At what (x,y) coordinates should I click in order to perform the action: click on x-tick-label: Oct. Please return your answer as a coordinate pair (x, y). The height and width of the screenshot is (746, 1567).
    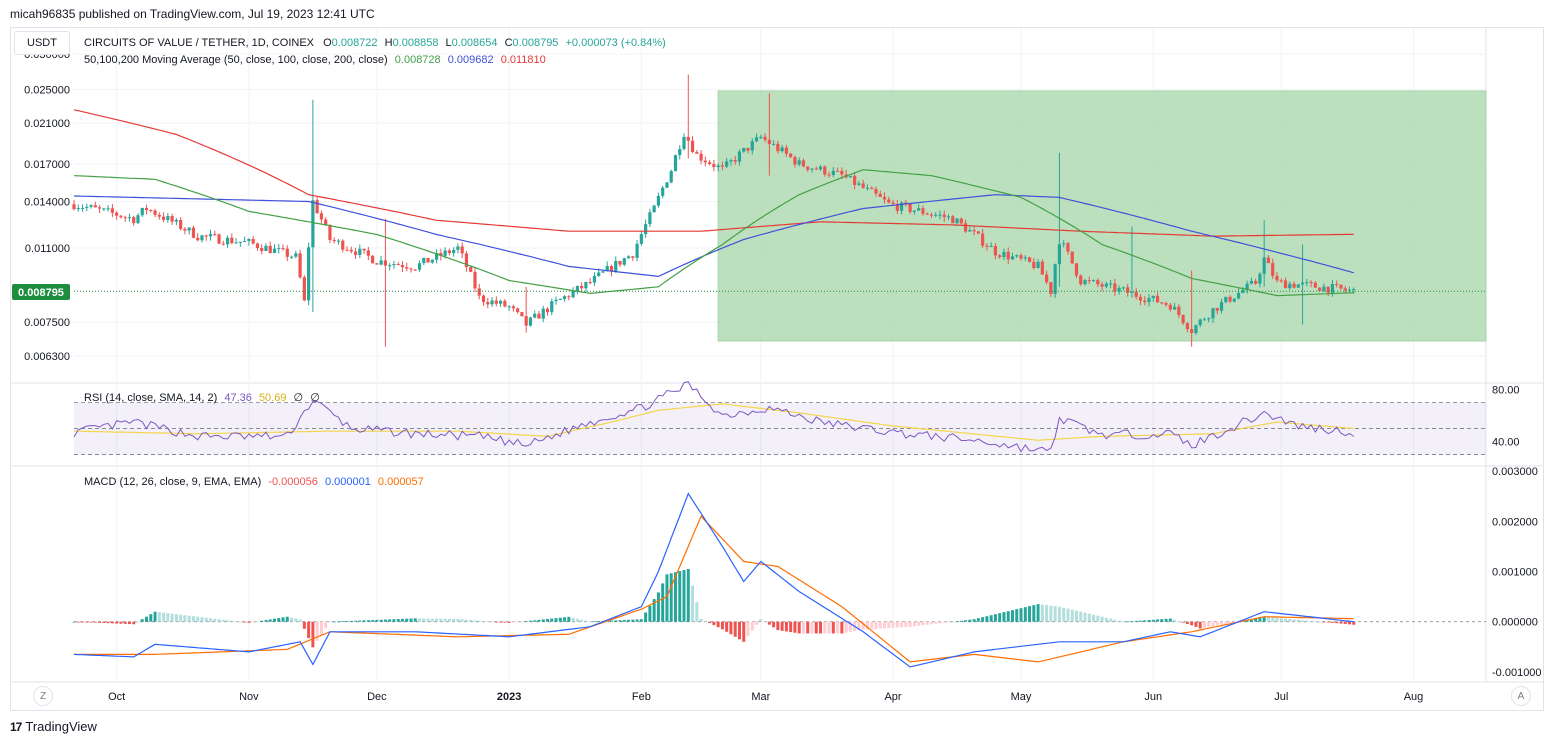
    Looking at the image, I should click on (116, 697).